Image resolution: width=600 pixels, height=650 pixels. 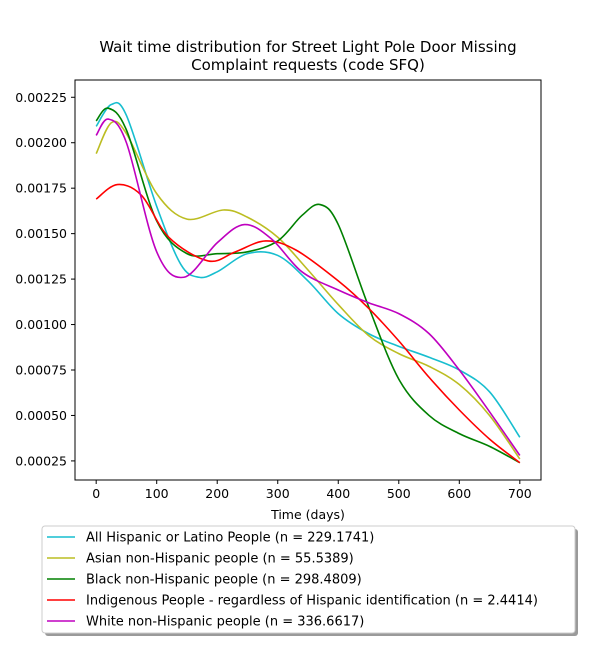 What do you see at coordinates (399, 493) in the screenshot?
I see `x-tick-label: 500` at bounding box center [399, 493].